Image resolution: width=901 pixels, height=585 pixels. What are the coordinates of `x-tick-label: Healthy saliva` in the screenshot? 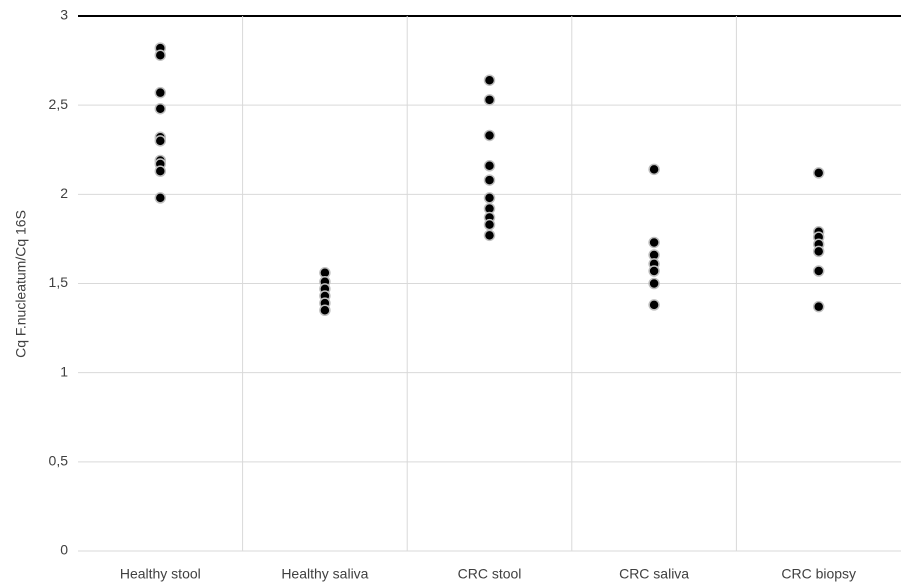 It's located at (324, 574).